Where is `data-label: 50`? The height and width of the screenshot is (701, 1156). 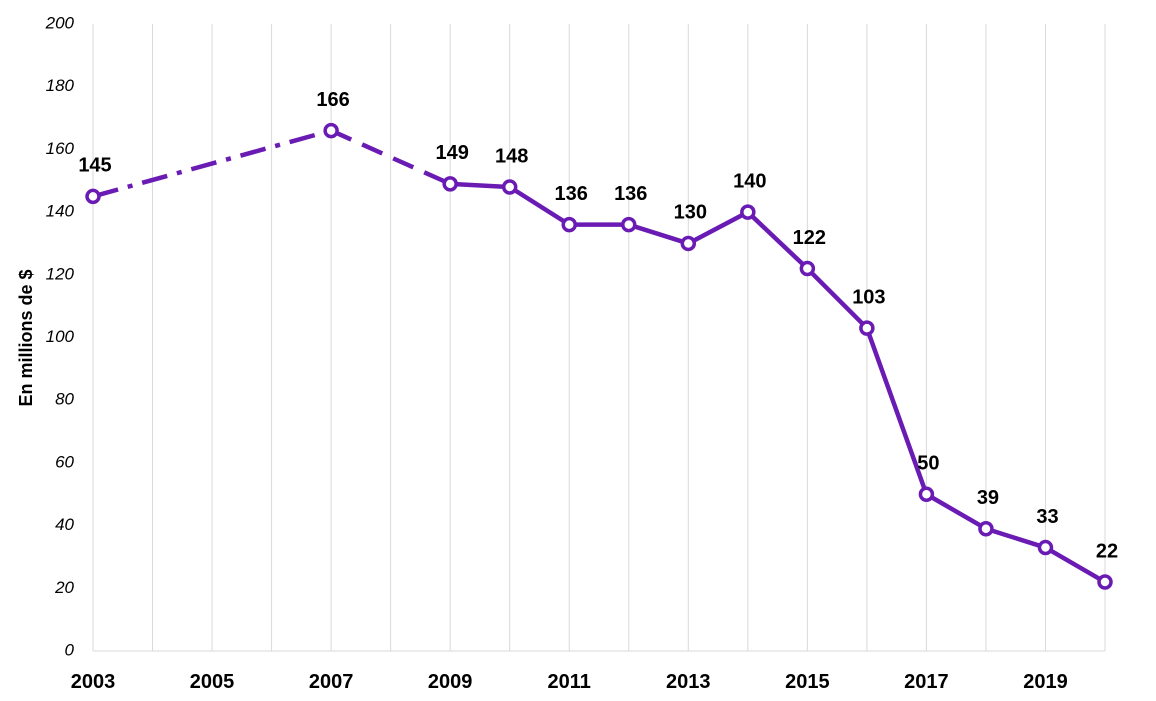 data-label: 50 is located at coordinates (928, 464).